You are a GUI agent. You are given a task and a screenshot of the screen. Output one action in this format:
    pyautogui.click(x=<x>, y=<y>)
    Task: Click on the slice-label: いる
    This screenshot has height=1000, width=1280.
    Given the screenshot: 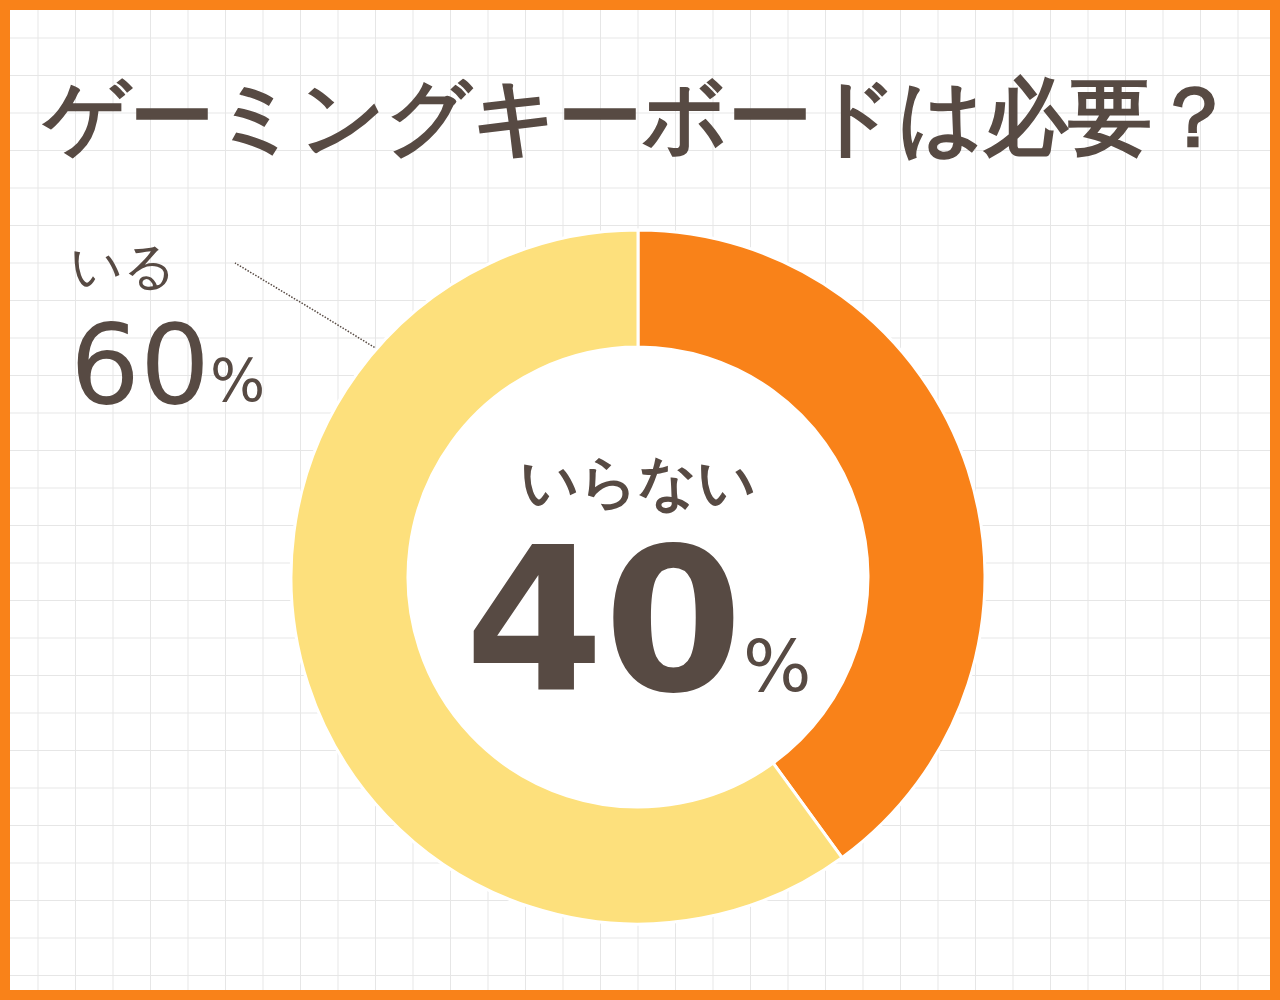 What is the action you would take?
    pyautogui.click(x=123, y=266)
    